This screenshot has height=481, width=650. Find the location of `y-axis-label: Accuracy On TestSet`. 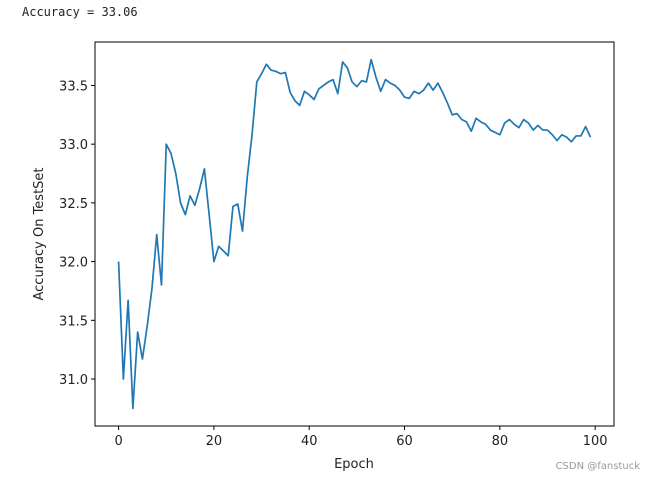

y-axis-label: Accuracy On TestSet is located at coordinates (39, 233).